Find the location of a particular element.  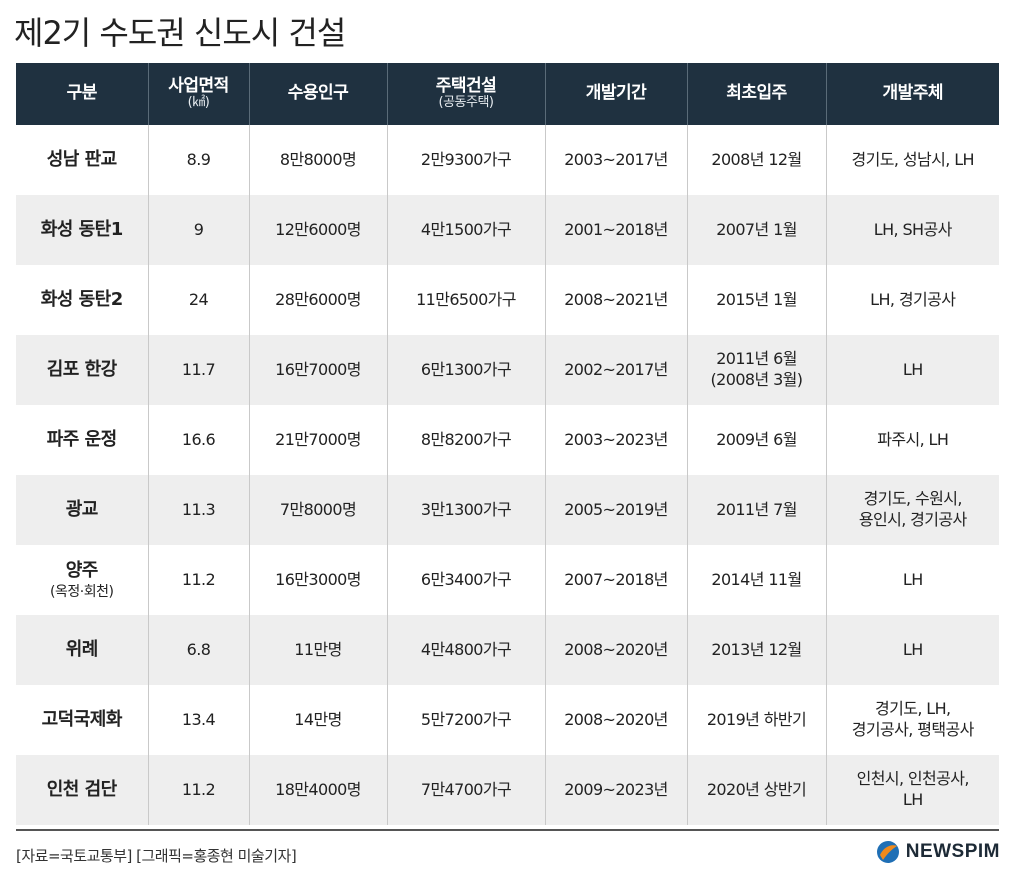

cell-name: 화성 동탄2 is located at coordinates (82, 300).